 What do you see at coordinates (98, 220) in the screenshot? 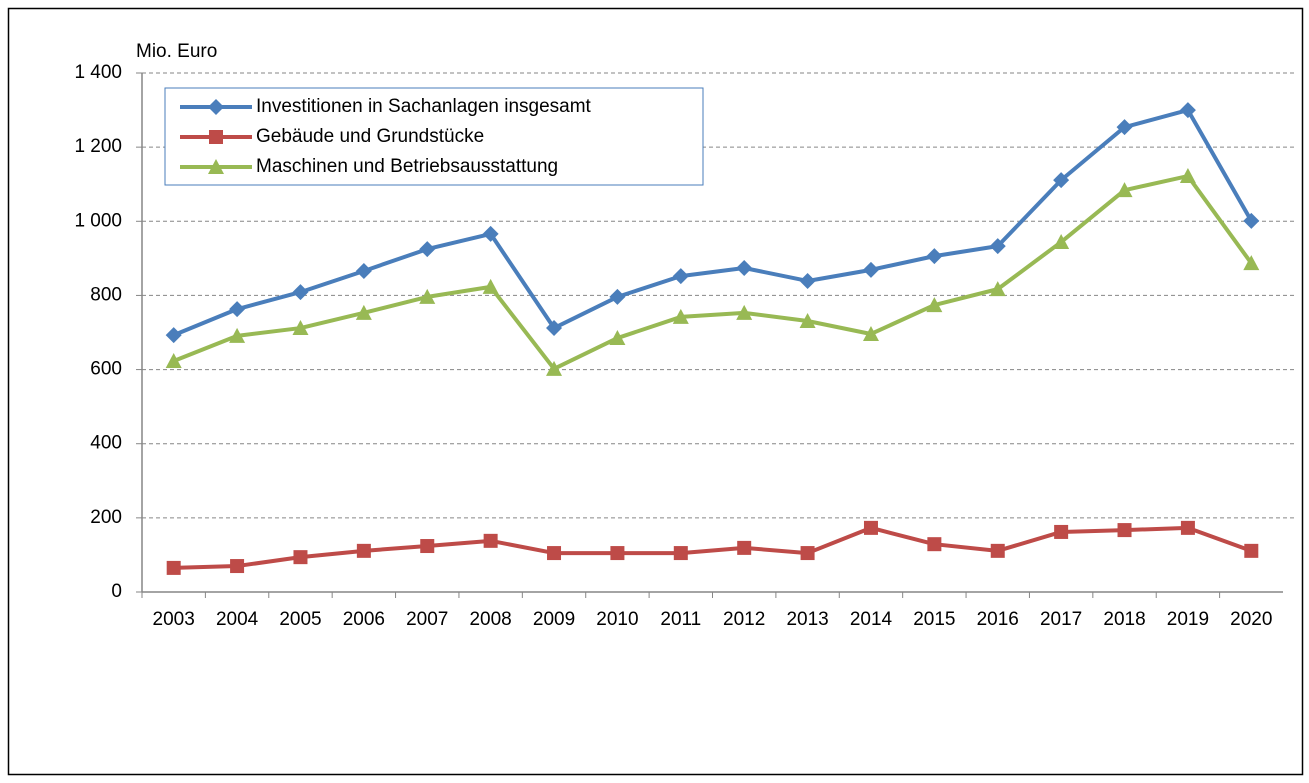
I see `y-tick-label: 1 000` at bounding box center [98, 220].